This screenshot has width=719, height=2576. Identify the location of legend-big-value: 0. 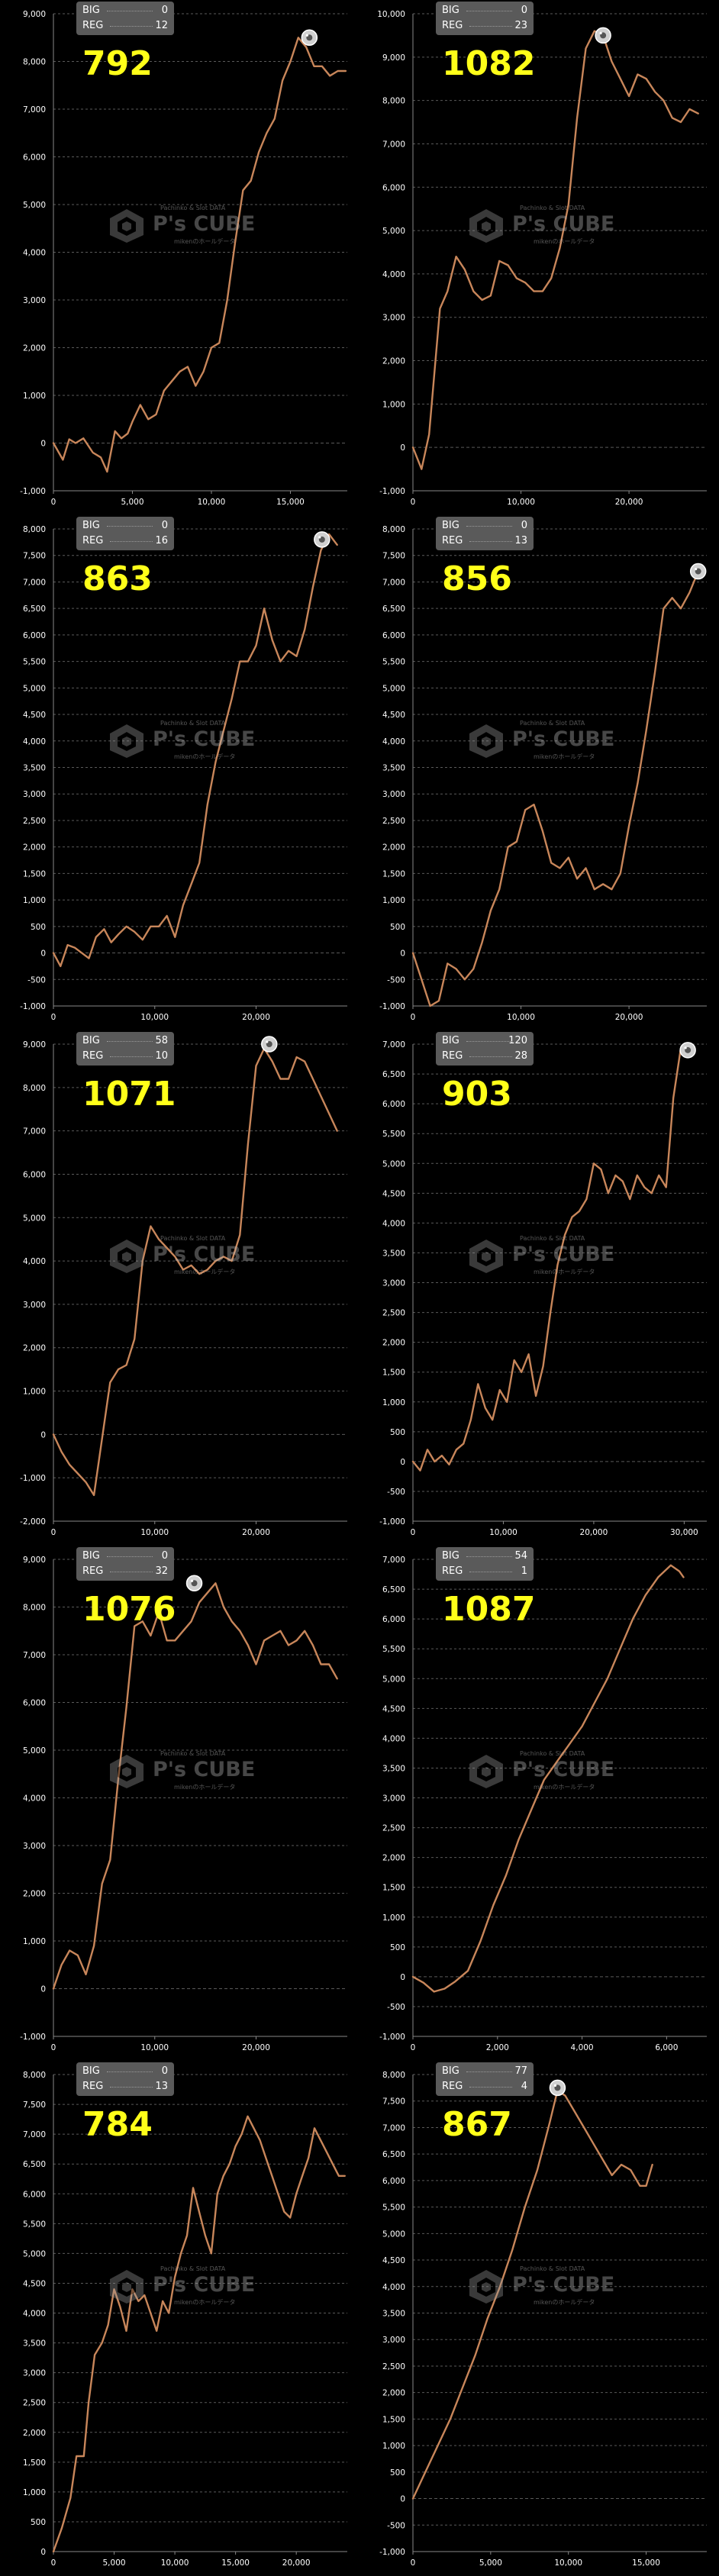
(165, 10).